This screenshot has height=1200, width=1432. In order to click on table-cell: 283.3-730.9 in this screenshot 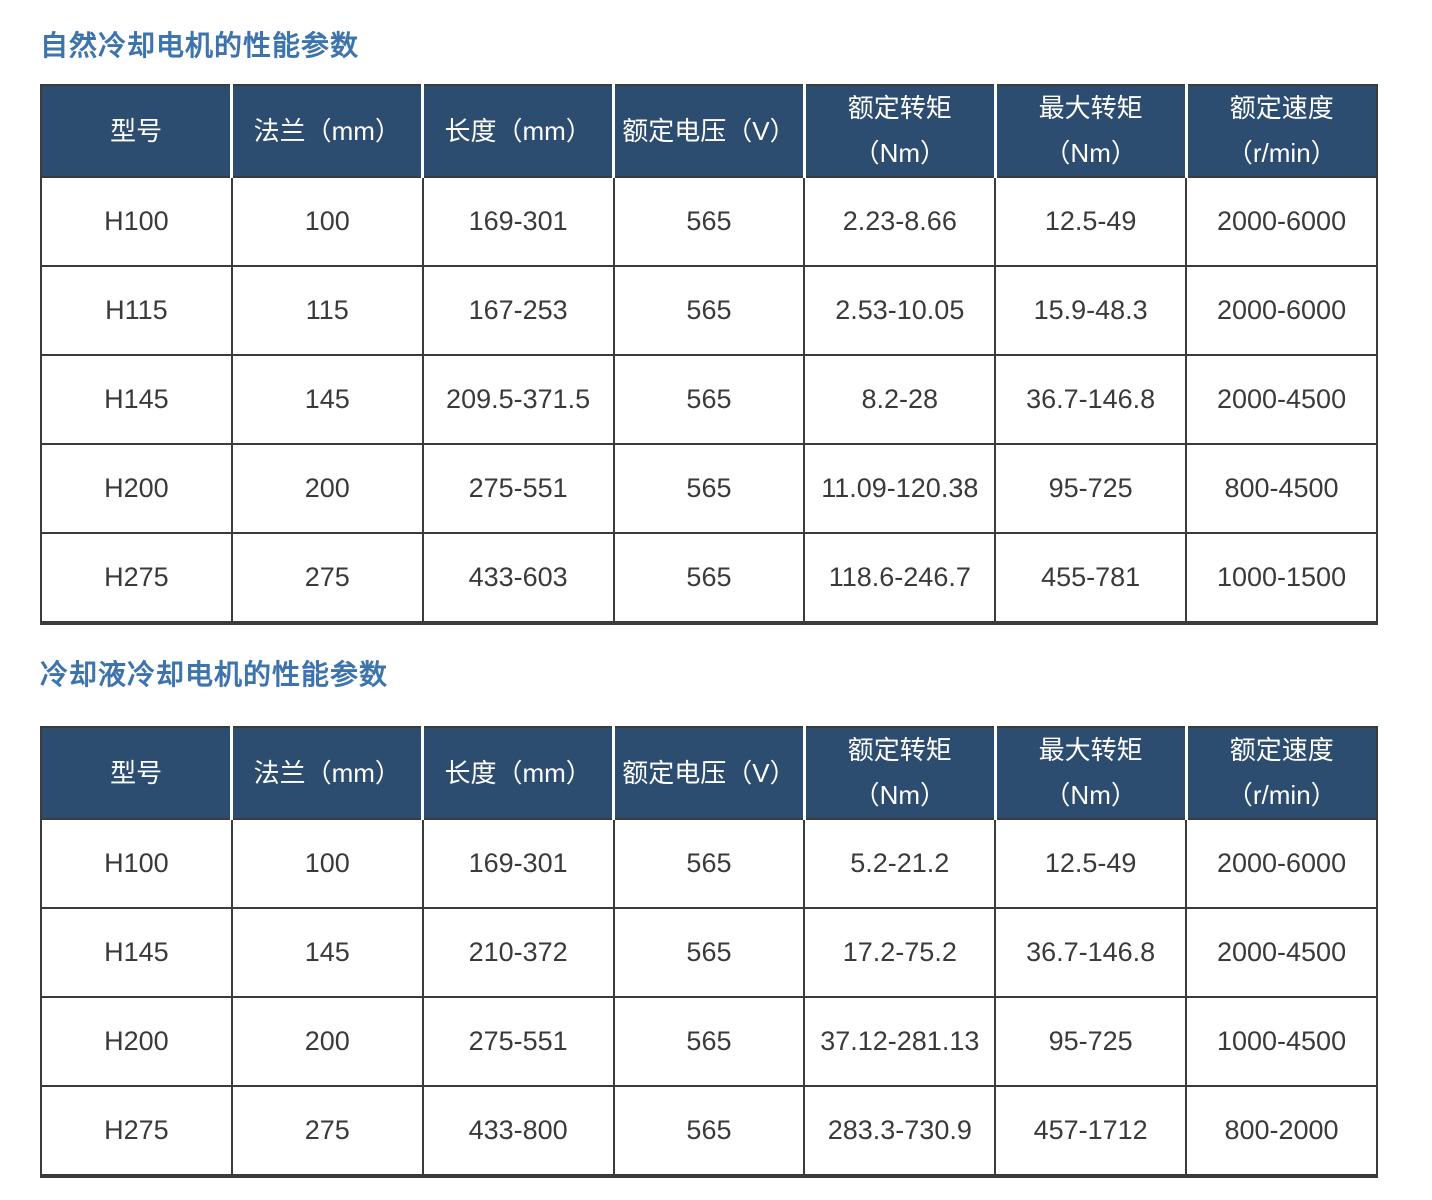, I will do `click(900, 1131)`.